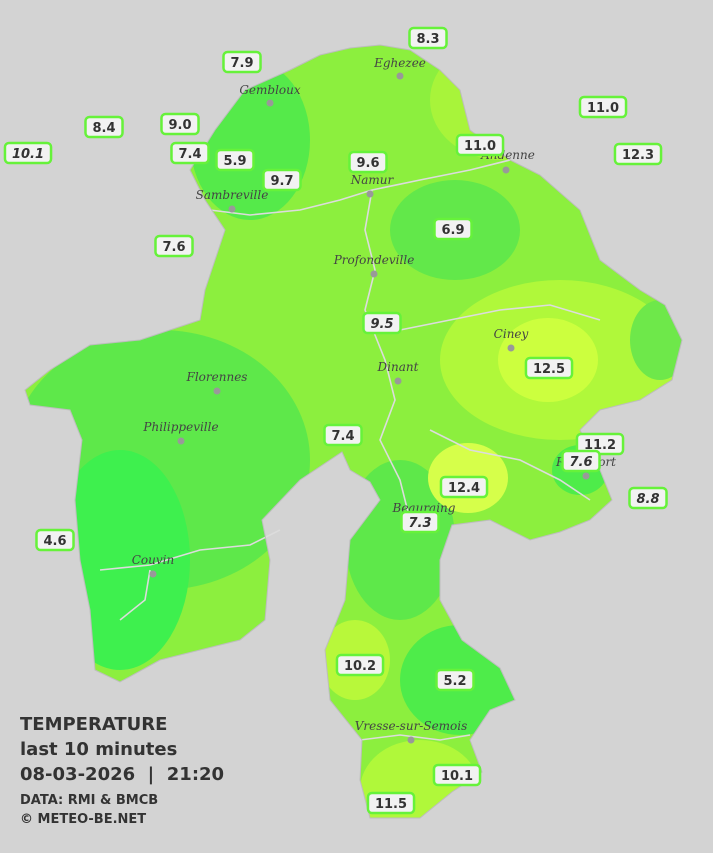  Describe the element at coordinates (98, 749) in the screenshot. I see `legend-subtitle: last 10 minutes` at that location.